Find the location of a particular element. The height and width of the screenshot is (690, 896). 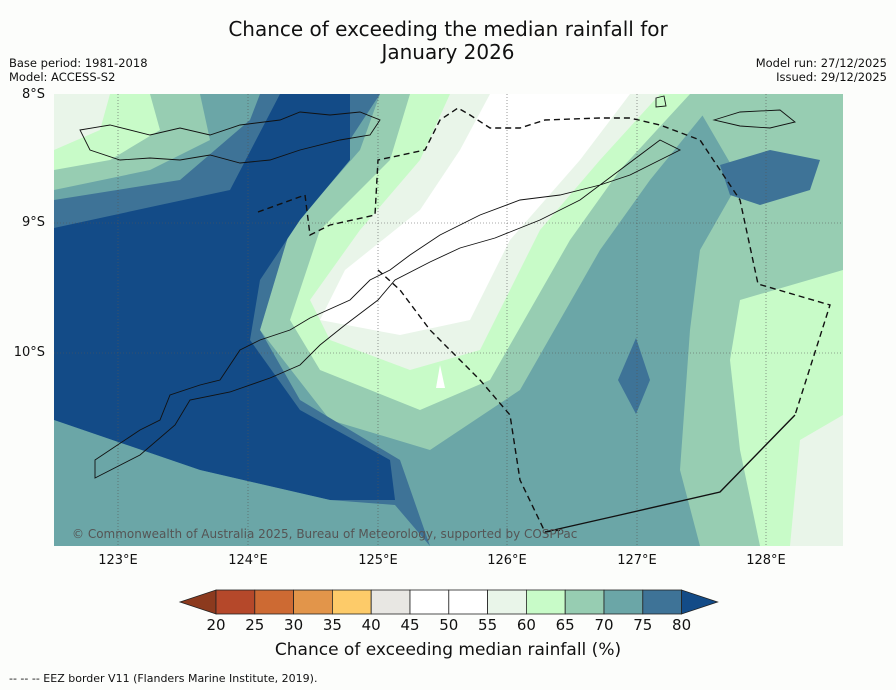

colorbar-arrow-high is located at coordinates (700, 602).